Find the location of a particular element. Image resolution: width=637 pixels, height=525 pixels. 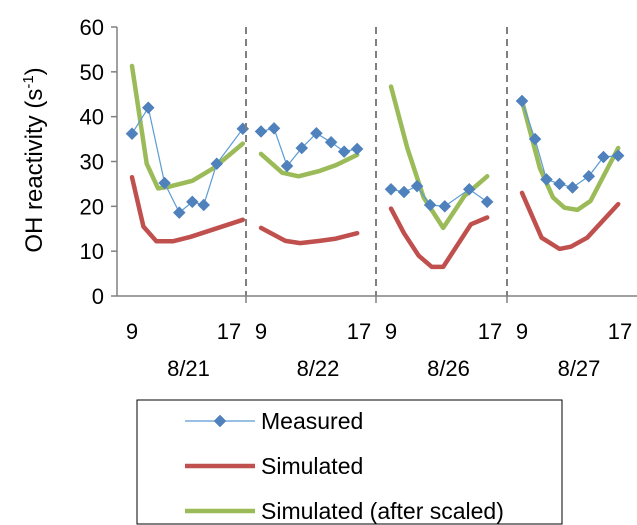

y-tick-label: 30 is located at coordinates (92, 162).